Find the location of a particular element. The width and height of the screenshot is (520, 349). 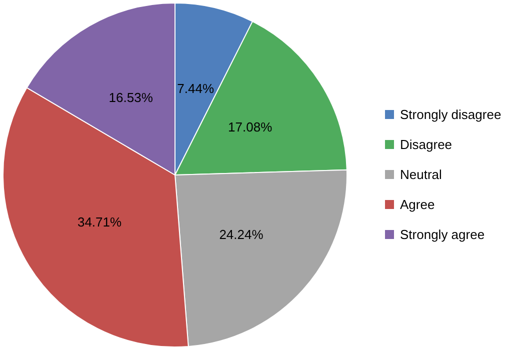

data-label: 24.24% is located at coordinates (241, 234).